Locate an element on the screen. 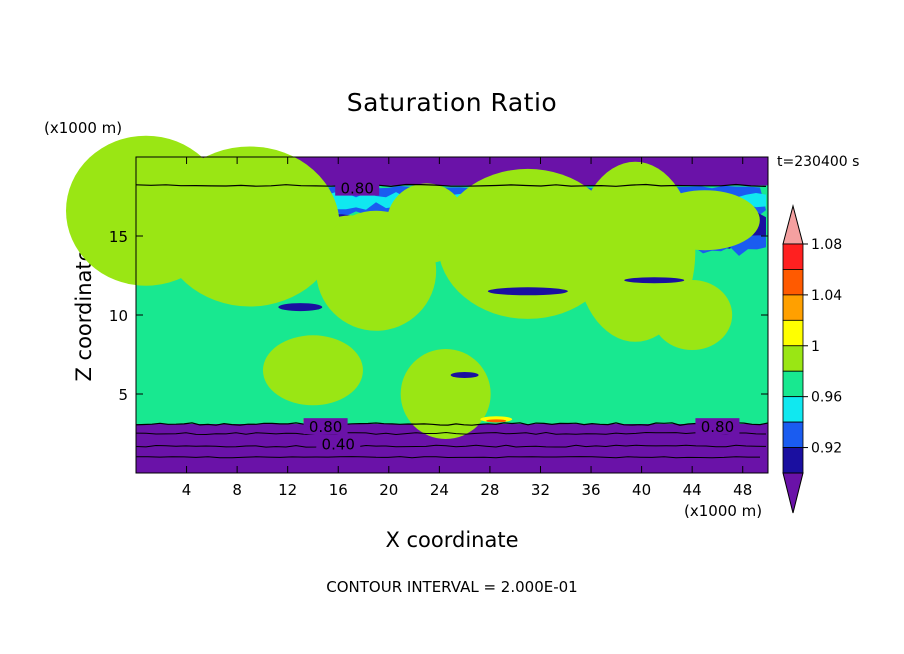 Image resolution: width=904 pixels, height=654 pixels. colorbar-max-triangle is located at coordinates (793, 224).